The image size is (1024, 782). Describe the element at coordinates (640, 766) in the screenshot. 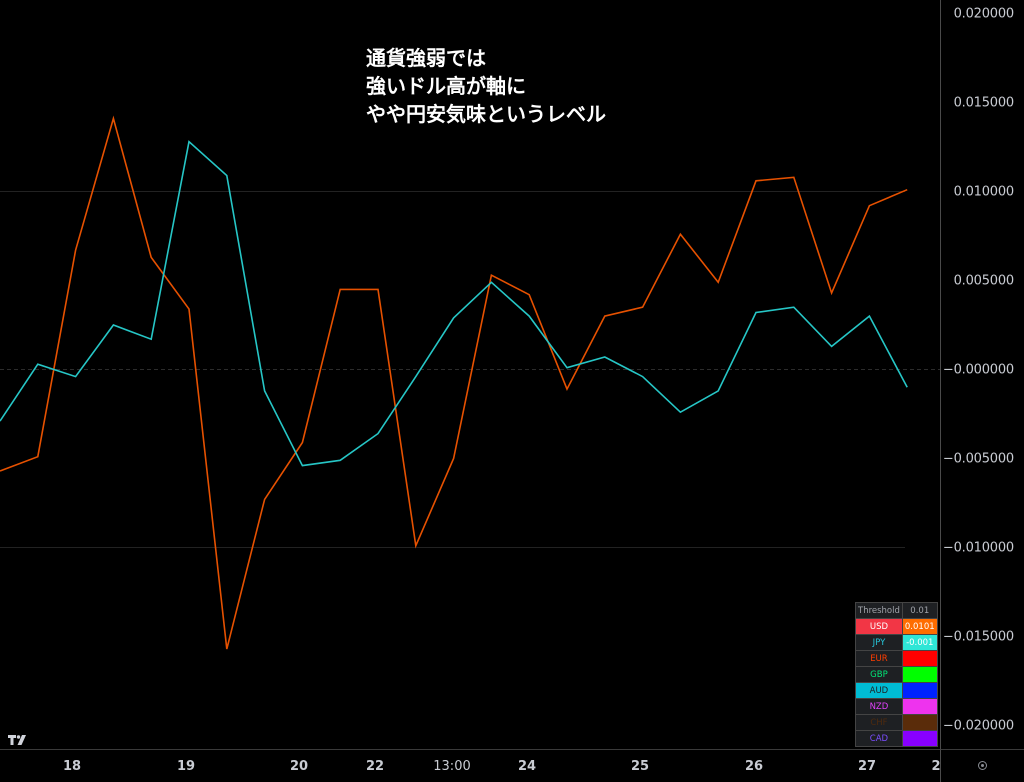

I see `time-axis-label: 25` at that location.